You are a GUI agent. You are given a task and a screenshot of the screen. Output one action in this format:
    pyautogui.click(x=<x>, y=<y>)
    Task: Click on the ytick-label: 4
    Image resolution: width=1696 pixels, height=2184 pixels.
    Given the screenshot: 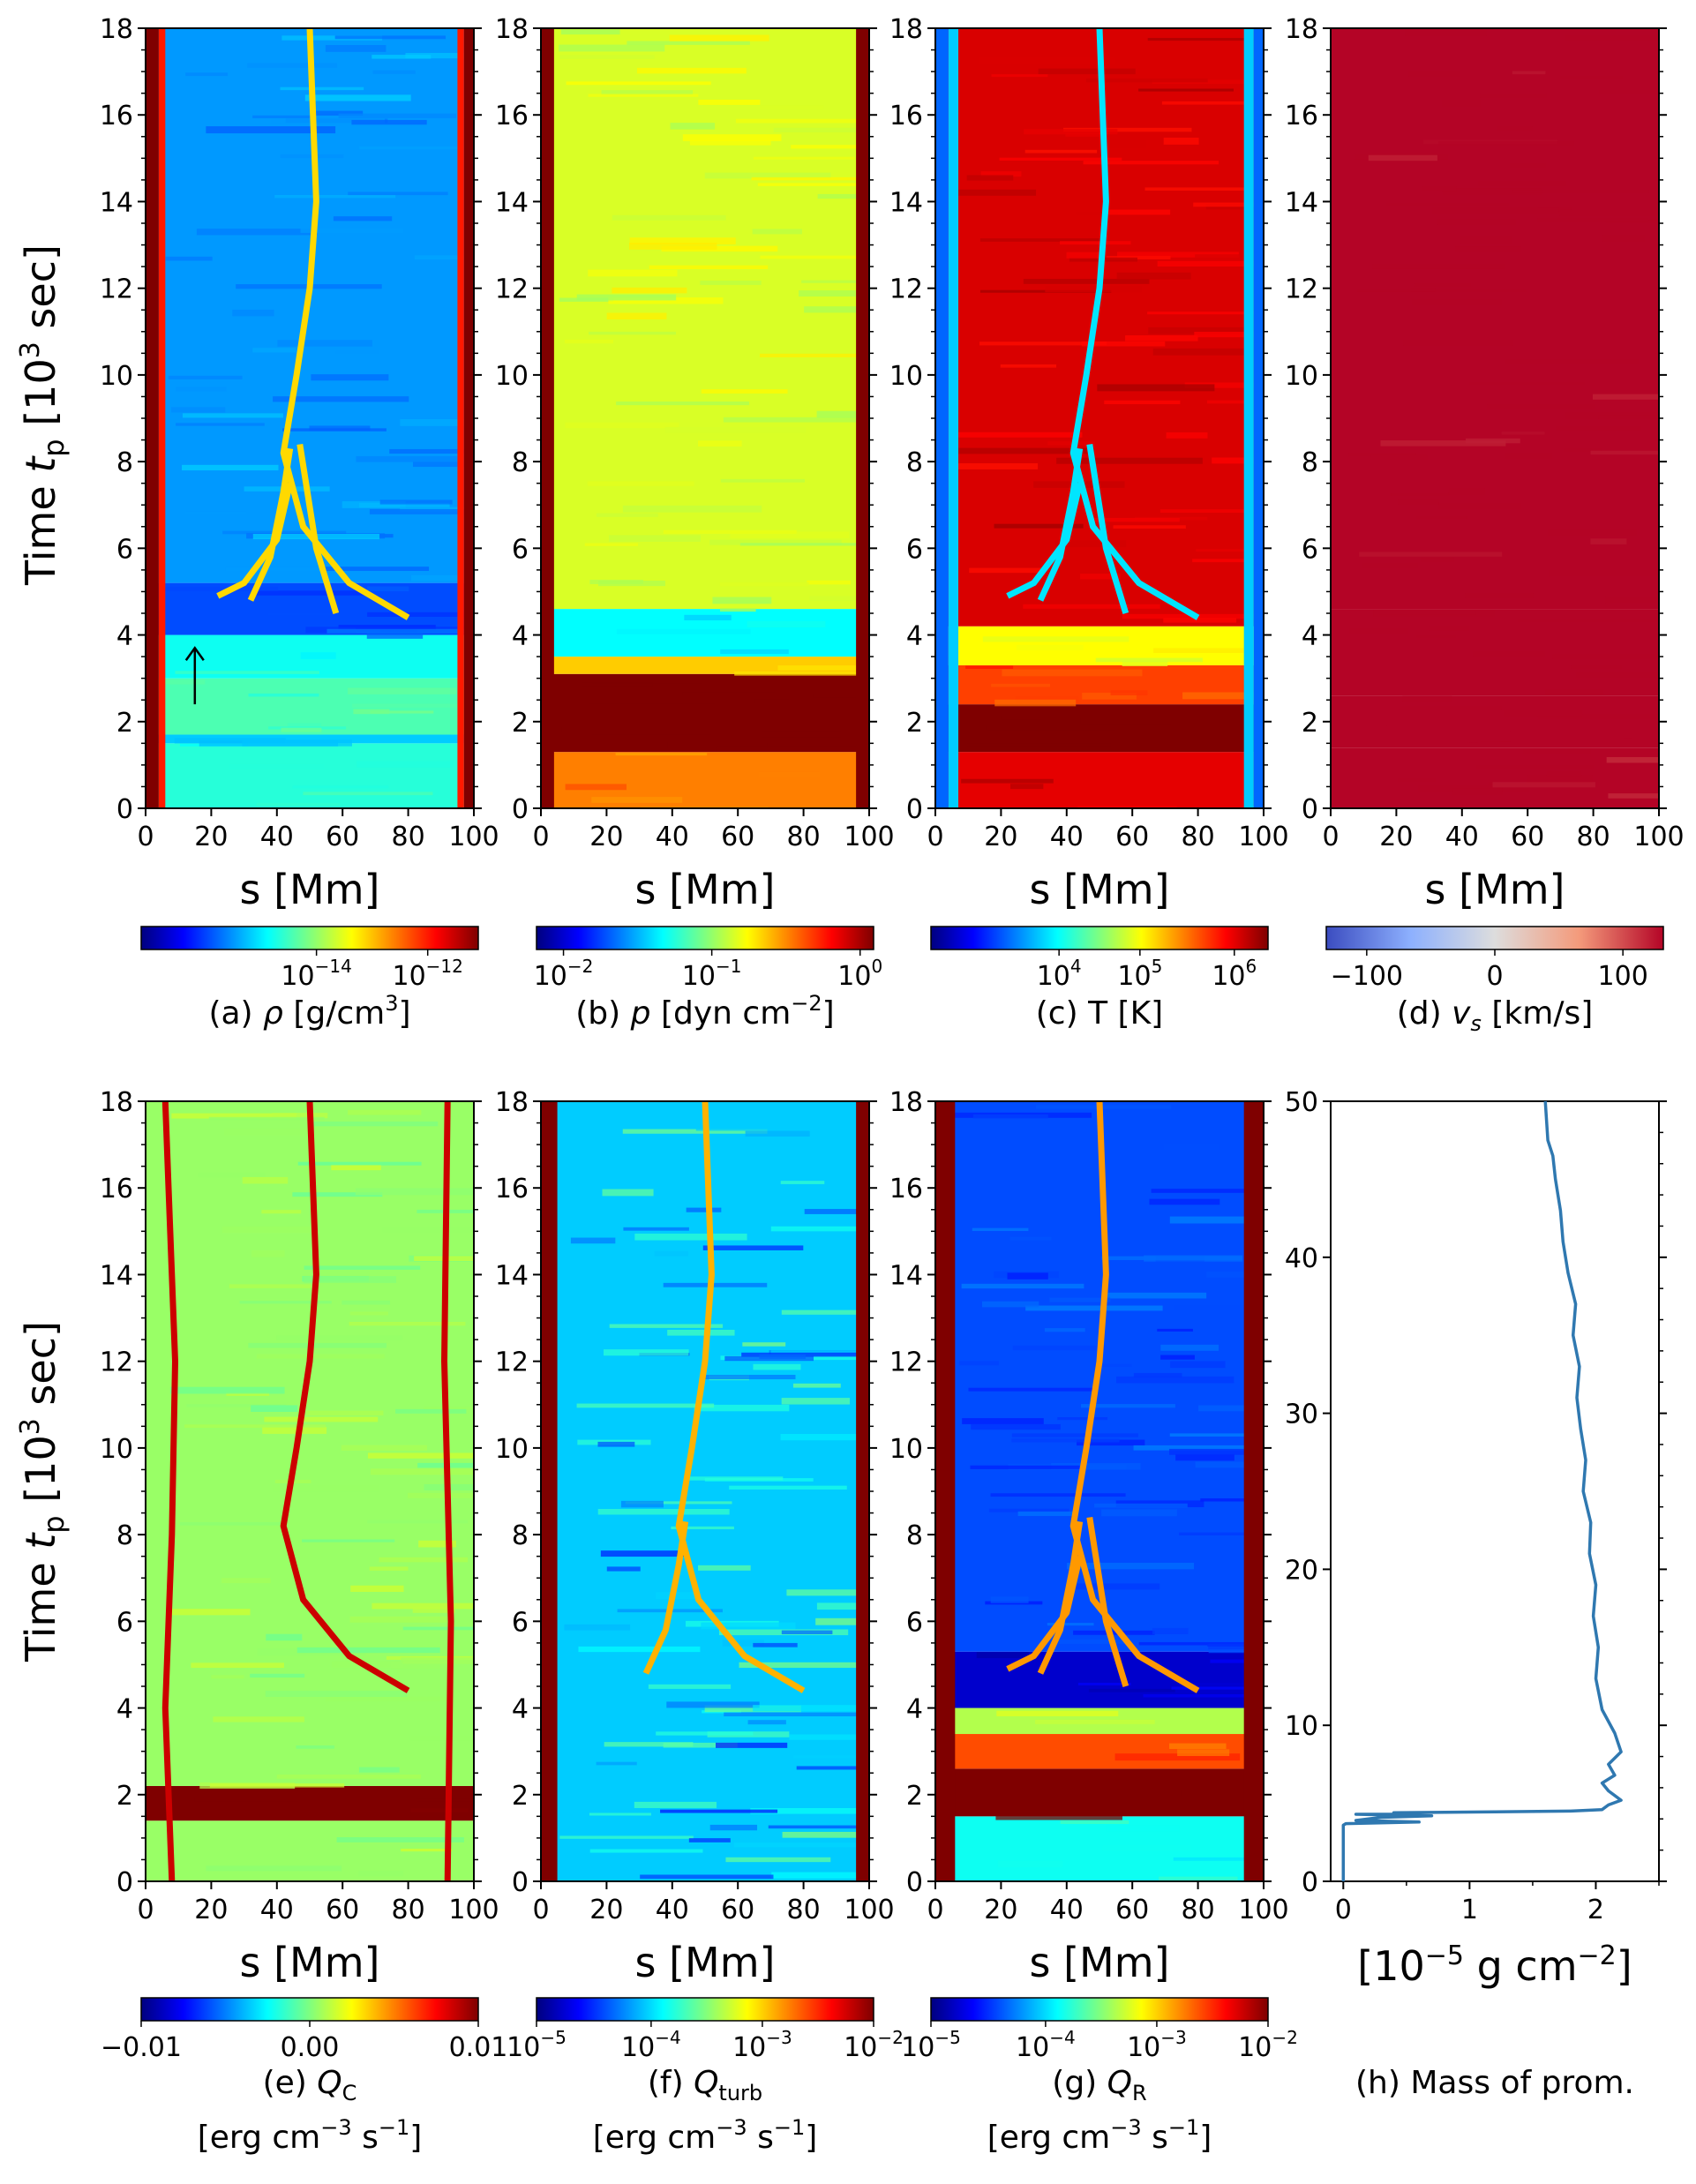 What is the action you would take?
    pyautogui.click(x=914, y=636)
    